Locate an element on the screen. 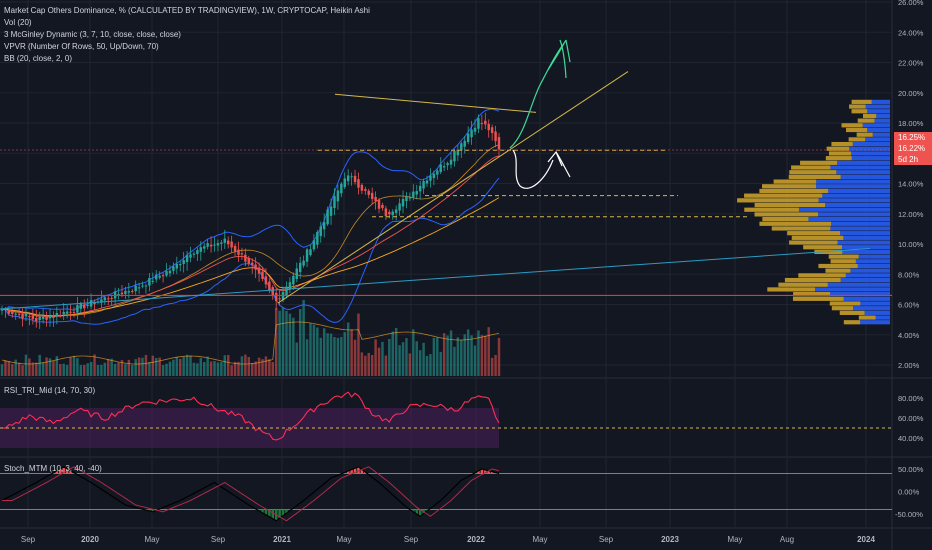 The image size is (932, 550). stoch-ob-fill is located at coordinates (351, 471).